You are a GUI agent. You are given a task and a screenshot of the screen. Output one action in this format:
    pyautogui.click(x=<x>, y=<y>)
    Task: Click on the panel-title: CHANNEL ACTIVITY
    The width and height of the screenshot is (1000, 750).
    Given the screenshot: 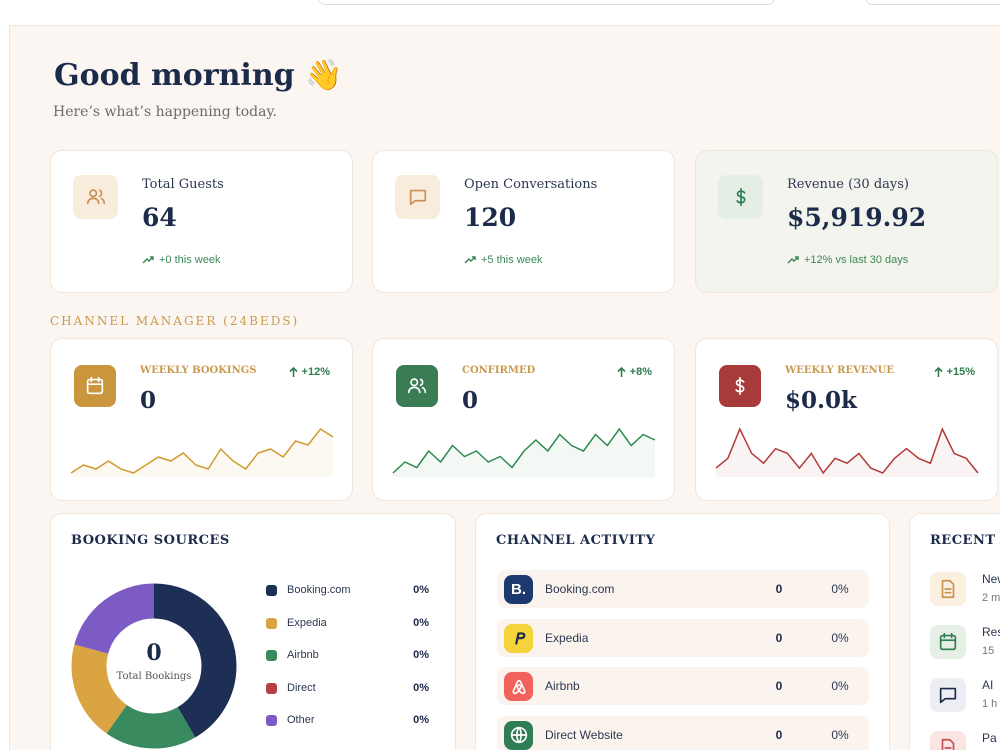 What is the action you would take?
    pyautogui.click(x=576, y=540)
    